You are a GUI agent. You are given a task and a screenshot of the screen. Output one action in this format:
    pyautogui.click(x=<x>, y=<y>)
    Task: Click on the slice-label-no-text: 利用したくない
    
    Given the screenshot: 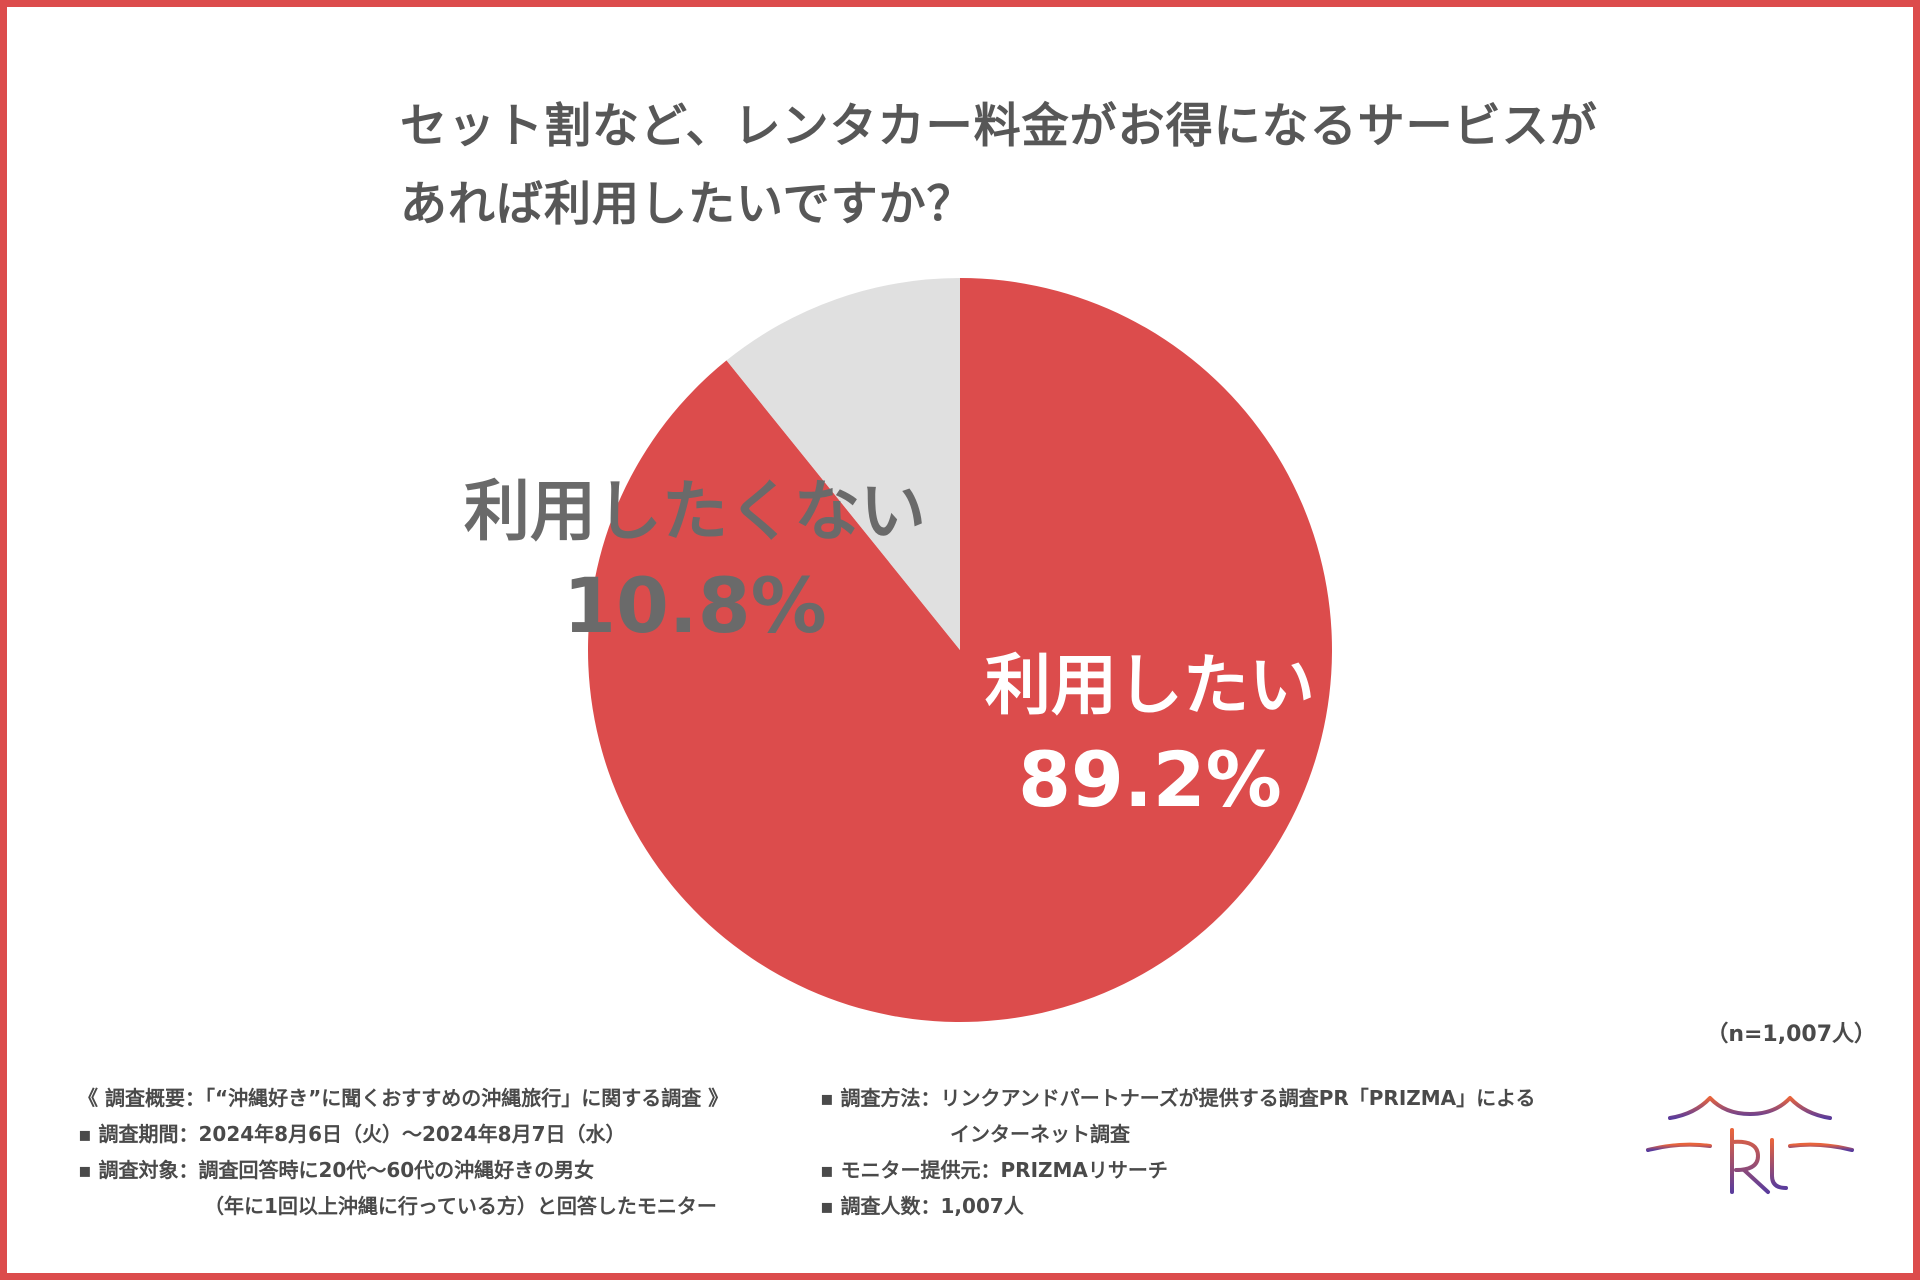 What is the action you would take?
    pyautogui.click(x=695, y=511)
    